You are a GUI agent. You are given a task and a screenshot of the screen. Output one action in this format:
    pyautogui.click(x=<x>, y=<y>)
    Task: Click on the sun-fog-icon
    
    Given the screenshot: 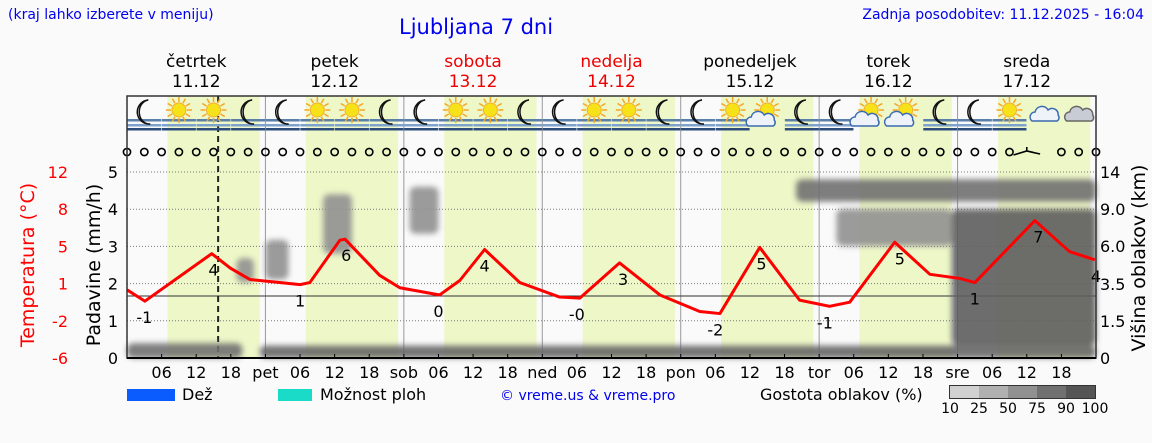 What is the action you would take?
    pyautogui.click(x=213, y=114)
    